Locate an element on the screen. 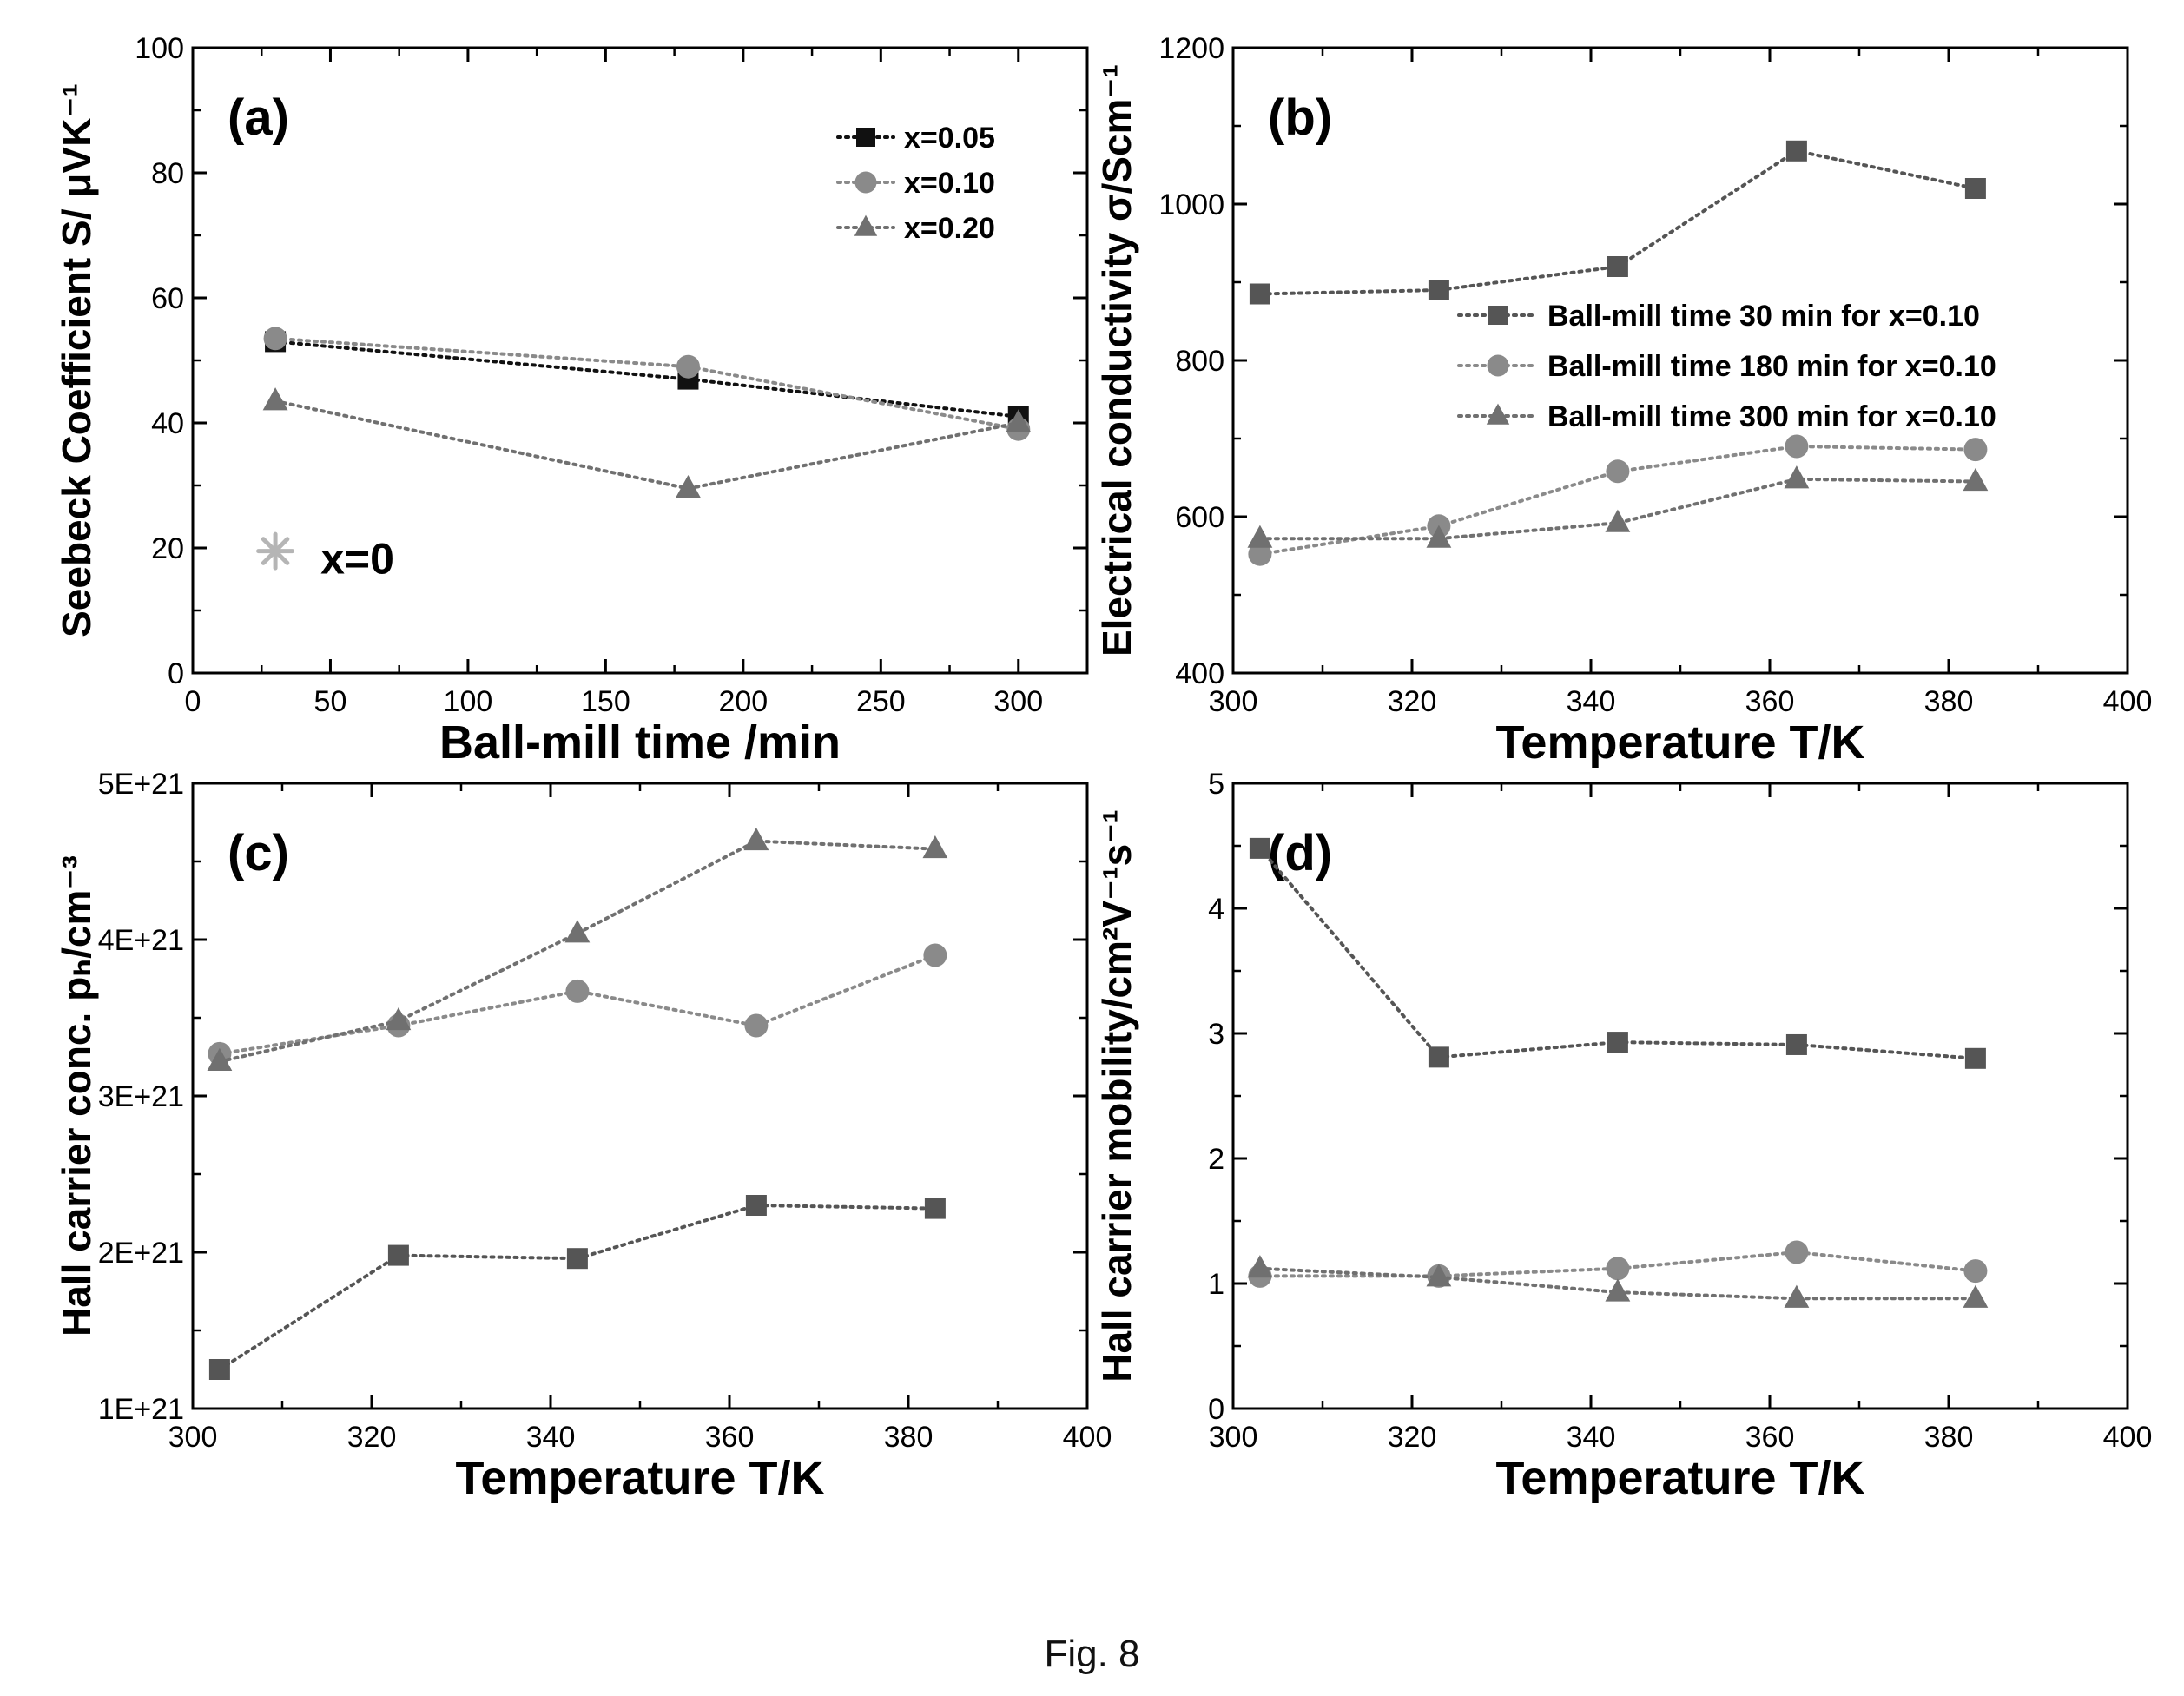 This screenshot has width=2184, height=1696. y-tick-label: 4 is located at coordinates (1216, 909).